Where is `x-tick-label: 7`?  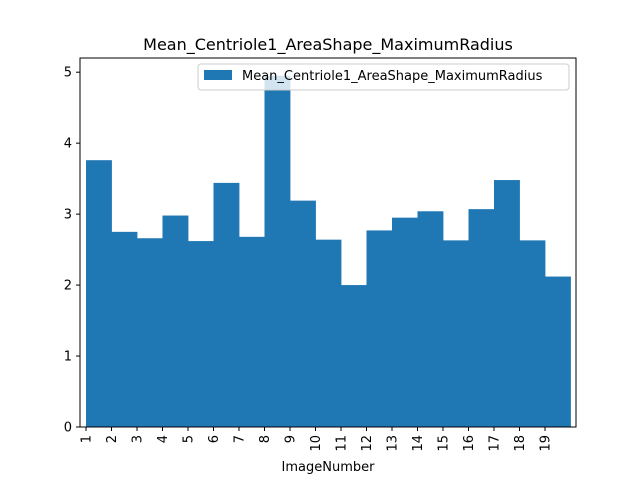 x-tick-label: 7 is located at coordinates (240, 439).